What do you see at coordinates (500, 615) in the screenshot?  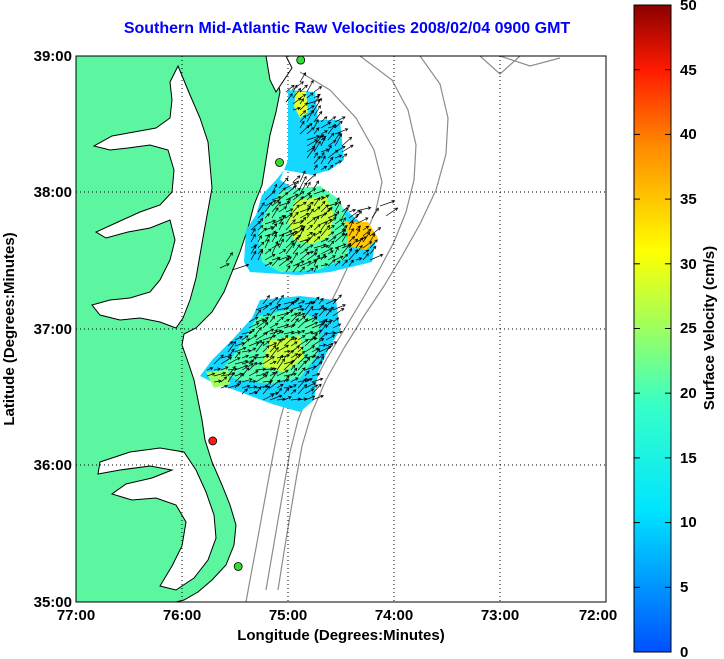 I see `x-tick-label: 73:00` at bounding box center [500, 615].